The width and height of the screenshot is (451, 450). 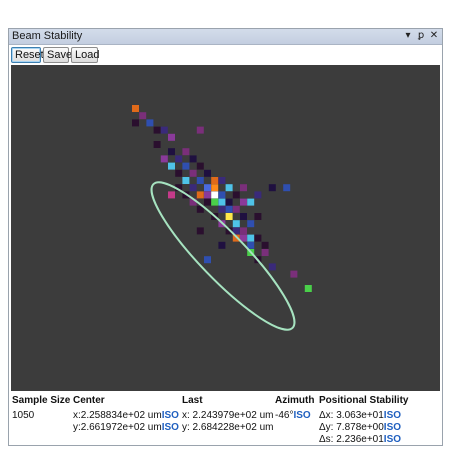 What do you see at coordinates (295, 400) in the screenshot?
I see `azimuth-header: Azimuth` at bounding box center [295, 400].